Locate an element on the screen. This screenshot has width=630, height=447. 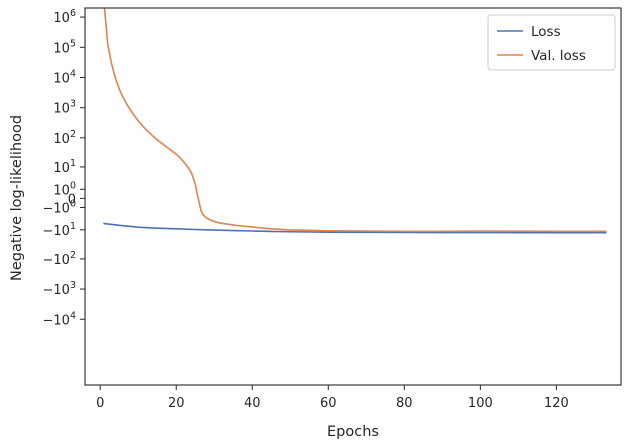
series-line-loss is located at coordinates (355, 228).